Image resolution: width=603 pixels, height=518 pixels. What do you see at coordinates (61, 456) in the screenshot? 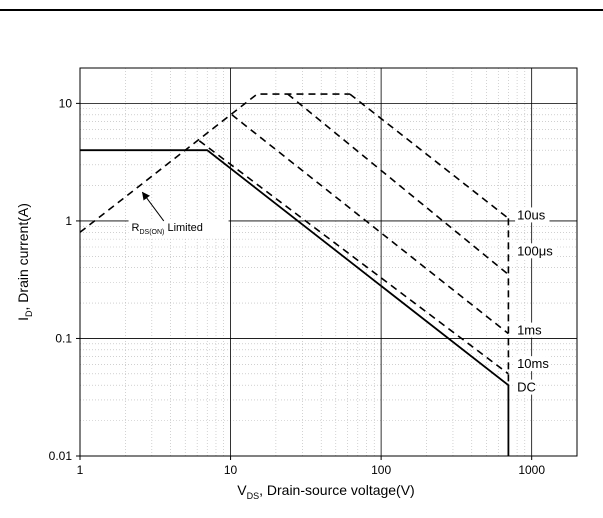
I see `y-tick-label: 0.01` at bounding box center [61, 456].